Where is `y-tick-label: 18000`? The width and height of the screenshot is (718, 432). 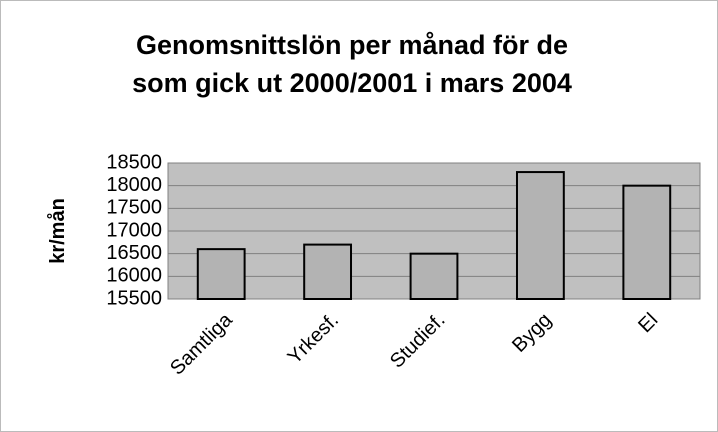
y-tick-label: 18000 is located at coordinates (134, 185).